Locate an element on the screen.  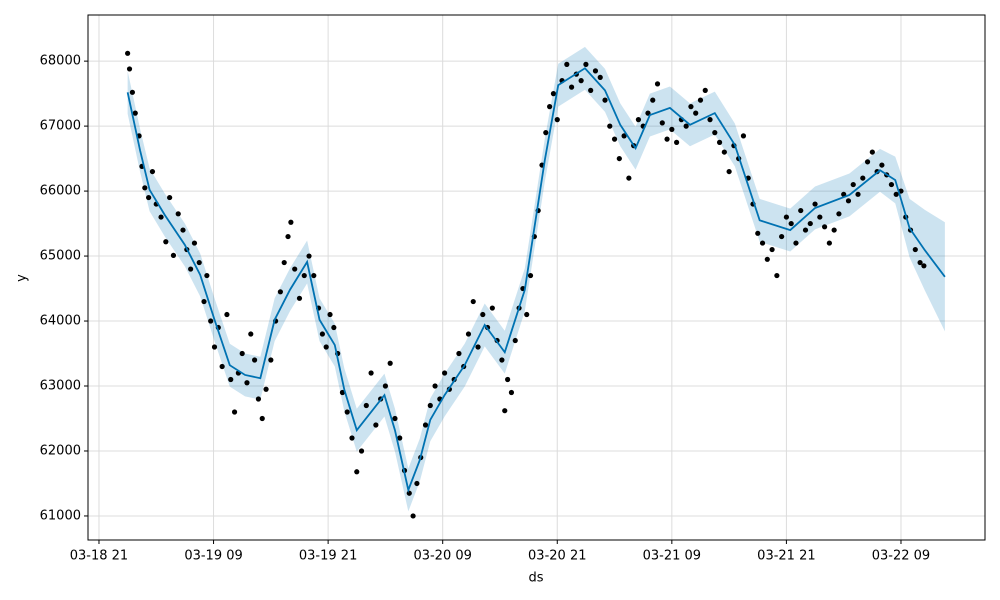
x-tick-label: 03-19 21 is located at coordinates (328, 556).